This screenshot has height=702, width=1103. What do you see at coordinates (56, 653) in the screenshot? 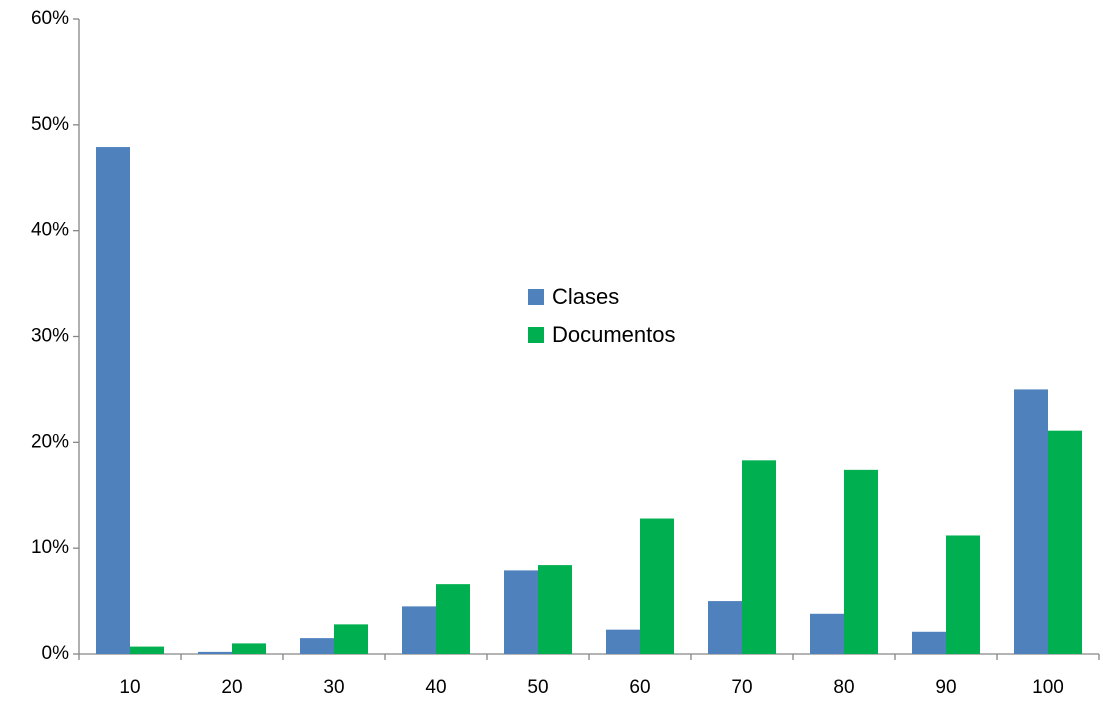
I see `y-tick-label: 0%` at bounding box center [56, 653].